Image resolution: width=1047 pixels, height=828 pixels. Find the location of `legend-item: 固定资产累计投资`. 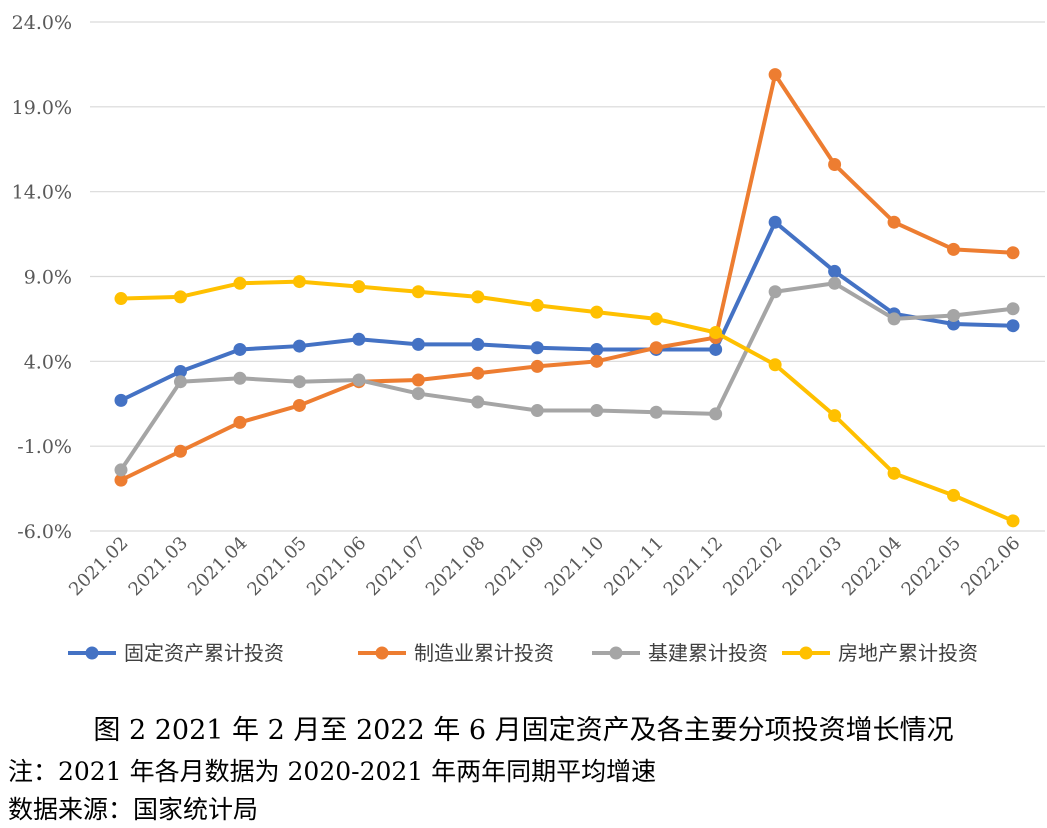

legend-item: 固定资产累计投资 is located at coordinates (176, 653).